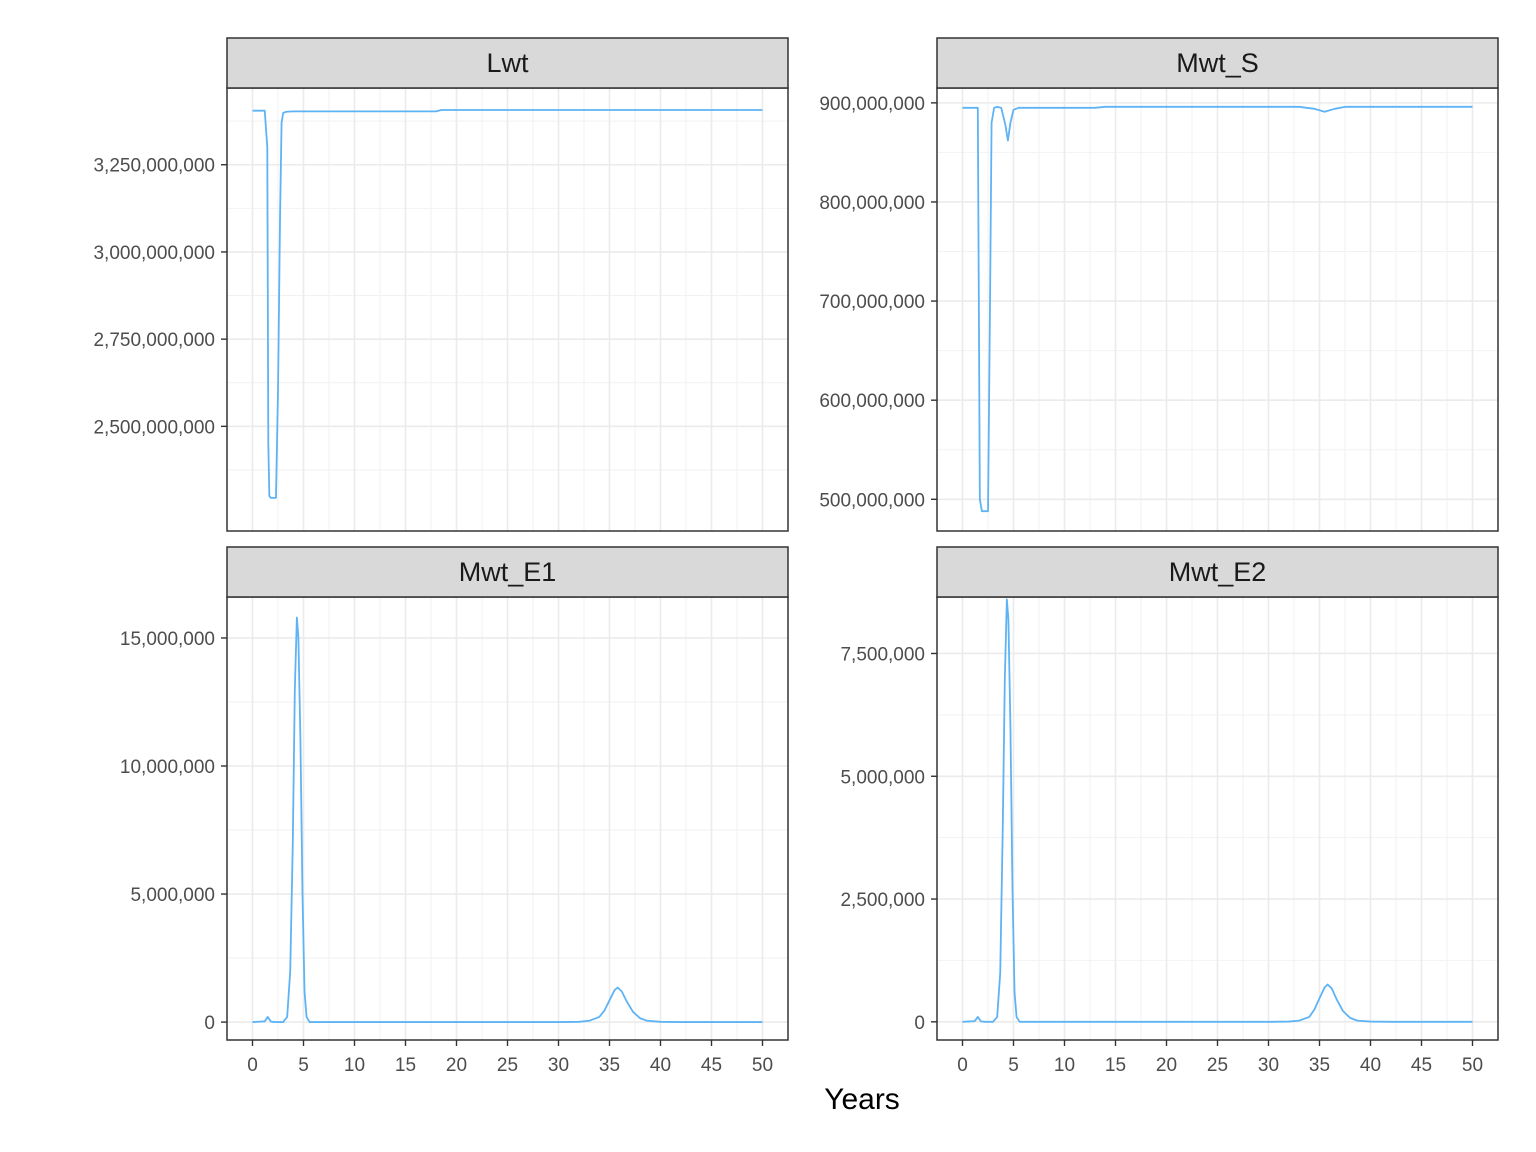 The width and height of the screenshot is (1536, 1152). I want to click on y-tick-label: 3,000,000,000, so click(154, 253).